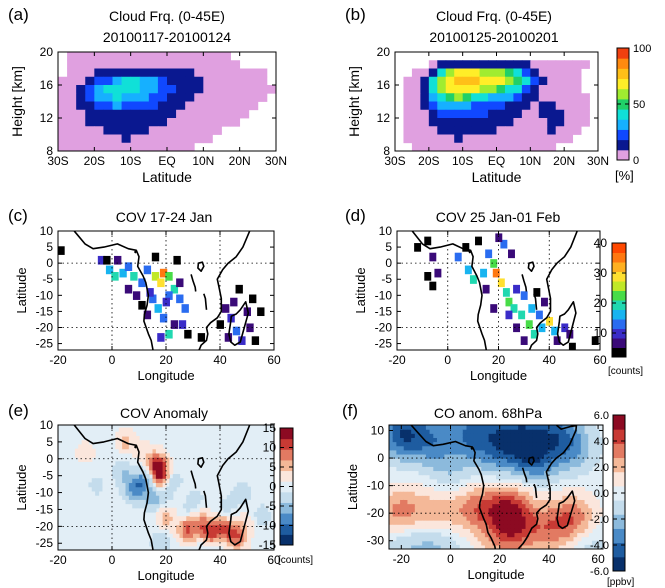 The image size is (665, 588). Describe the element at coordinates (402, 559) in the screenshot. I see `x-tick-label: -20` at that location.